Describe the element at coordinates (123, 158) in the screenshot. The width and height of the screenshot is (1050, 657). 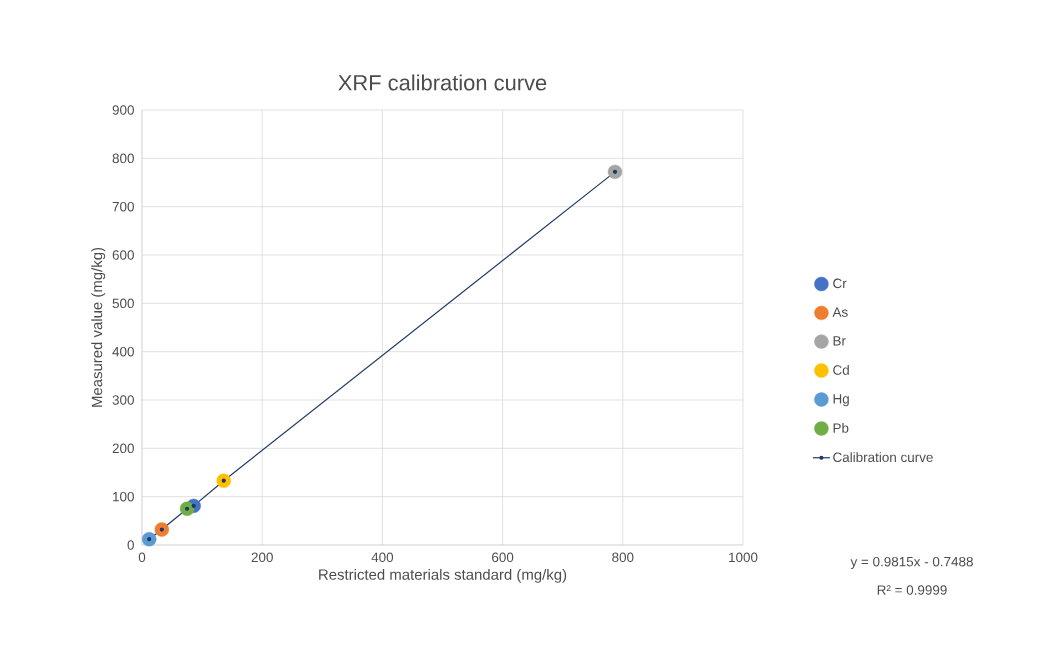
I see `y-tick-label: 800` at that location.